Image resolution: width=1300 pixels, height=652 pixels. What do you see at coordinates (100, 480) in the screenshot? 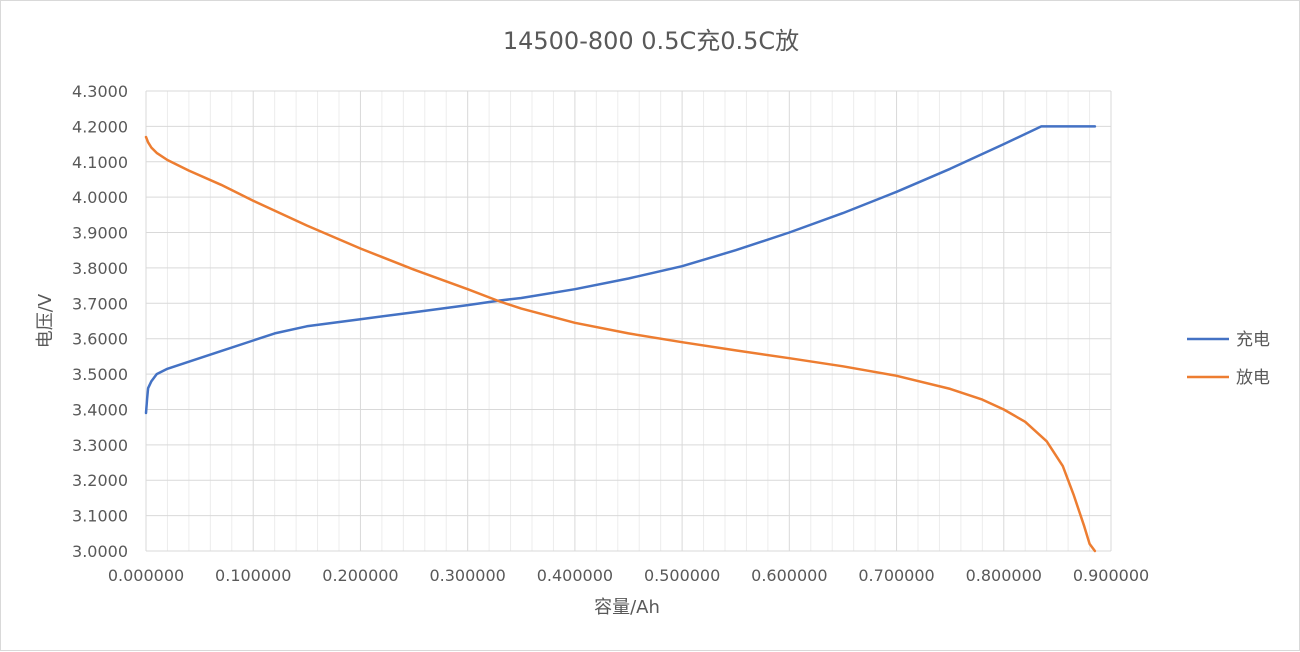
I see `y-tick-label: 3.2000` at bounding box center [100, 480].